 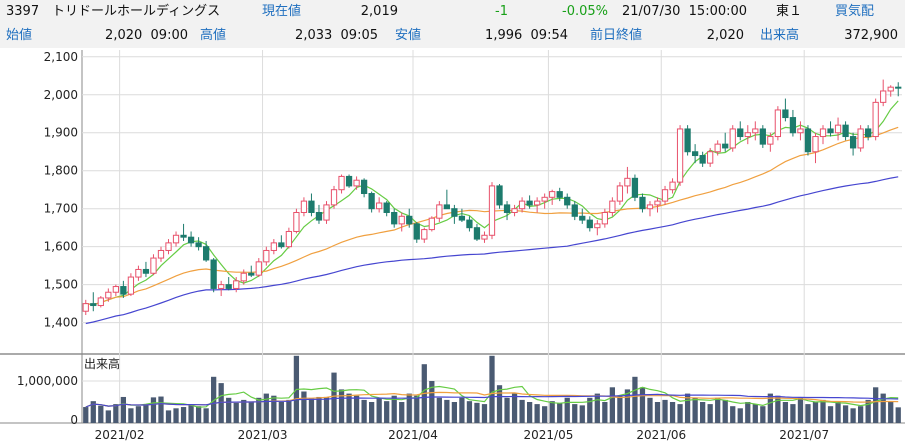 What do you see at coordinates (102, 363) in the screenshot?
I see `volume-panel-title: 出来高` at bounding box center [102, 363].